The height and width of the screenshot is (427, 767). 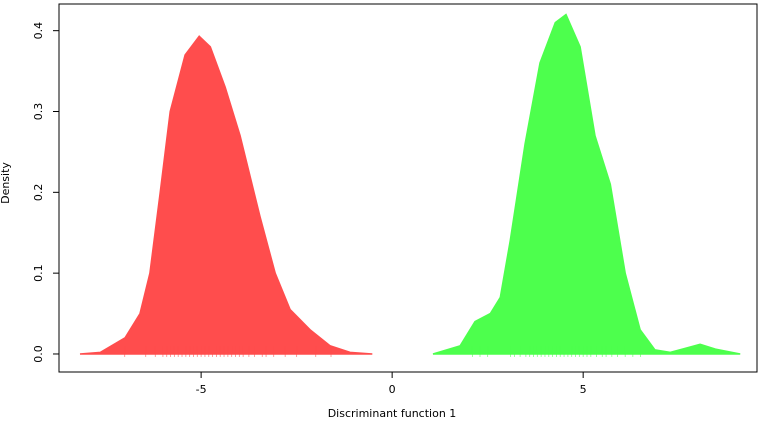 I want to click on x-tick-label: -5, so click(x=201, y=389).